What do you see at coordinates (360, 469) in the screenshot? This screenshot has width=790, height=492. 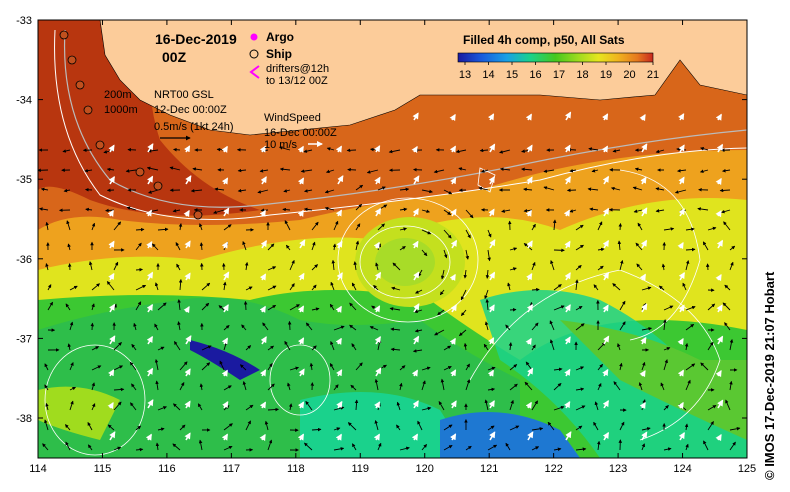 I see `lon-tick-label-119: 119` at bounding box center [360, 469].